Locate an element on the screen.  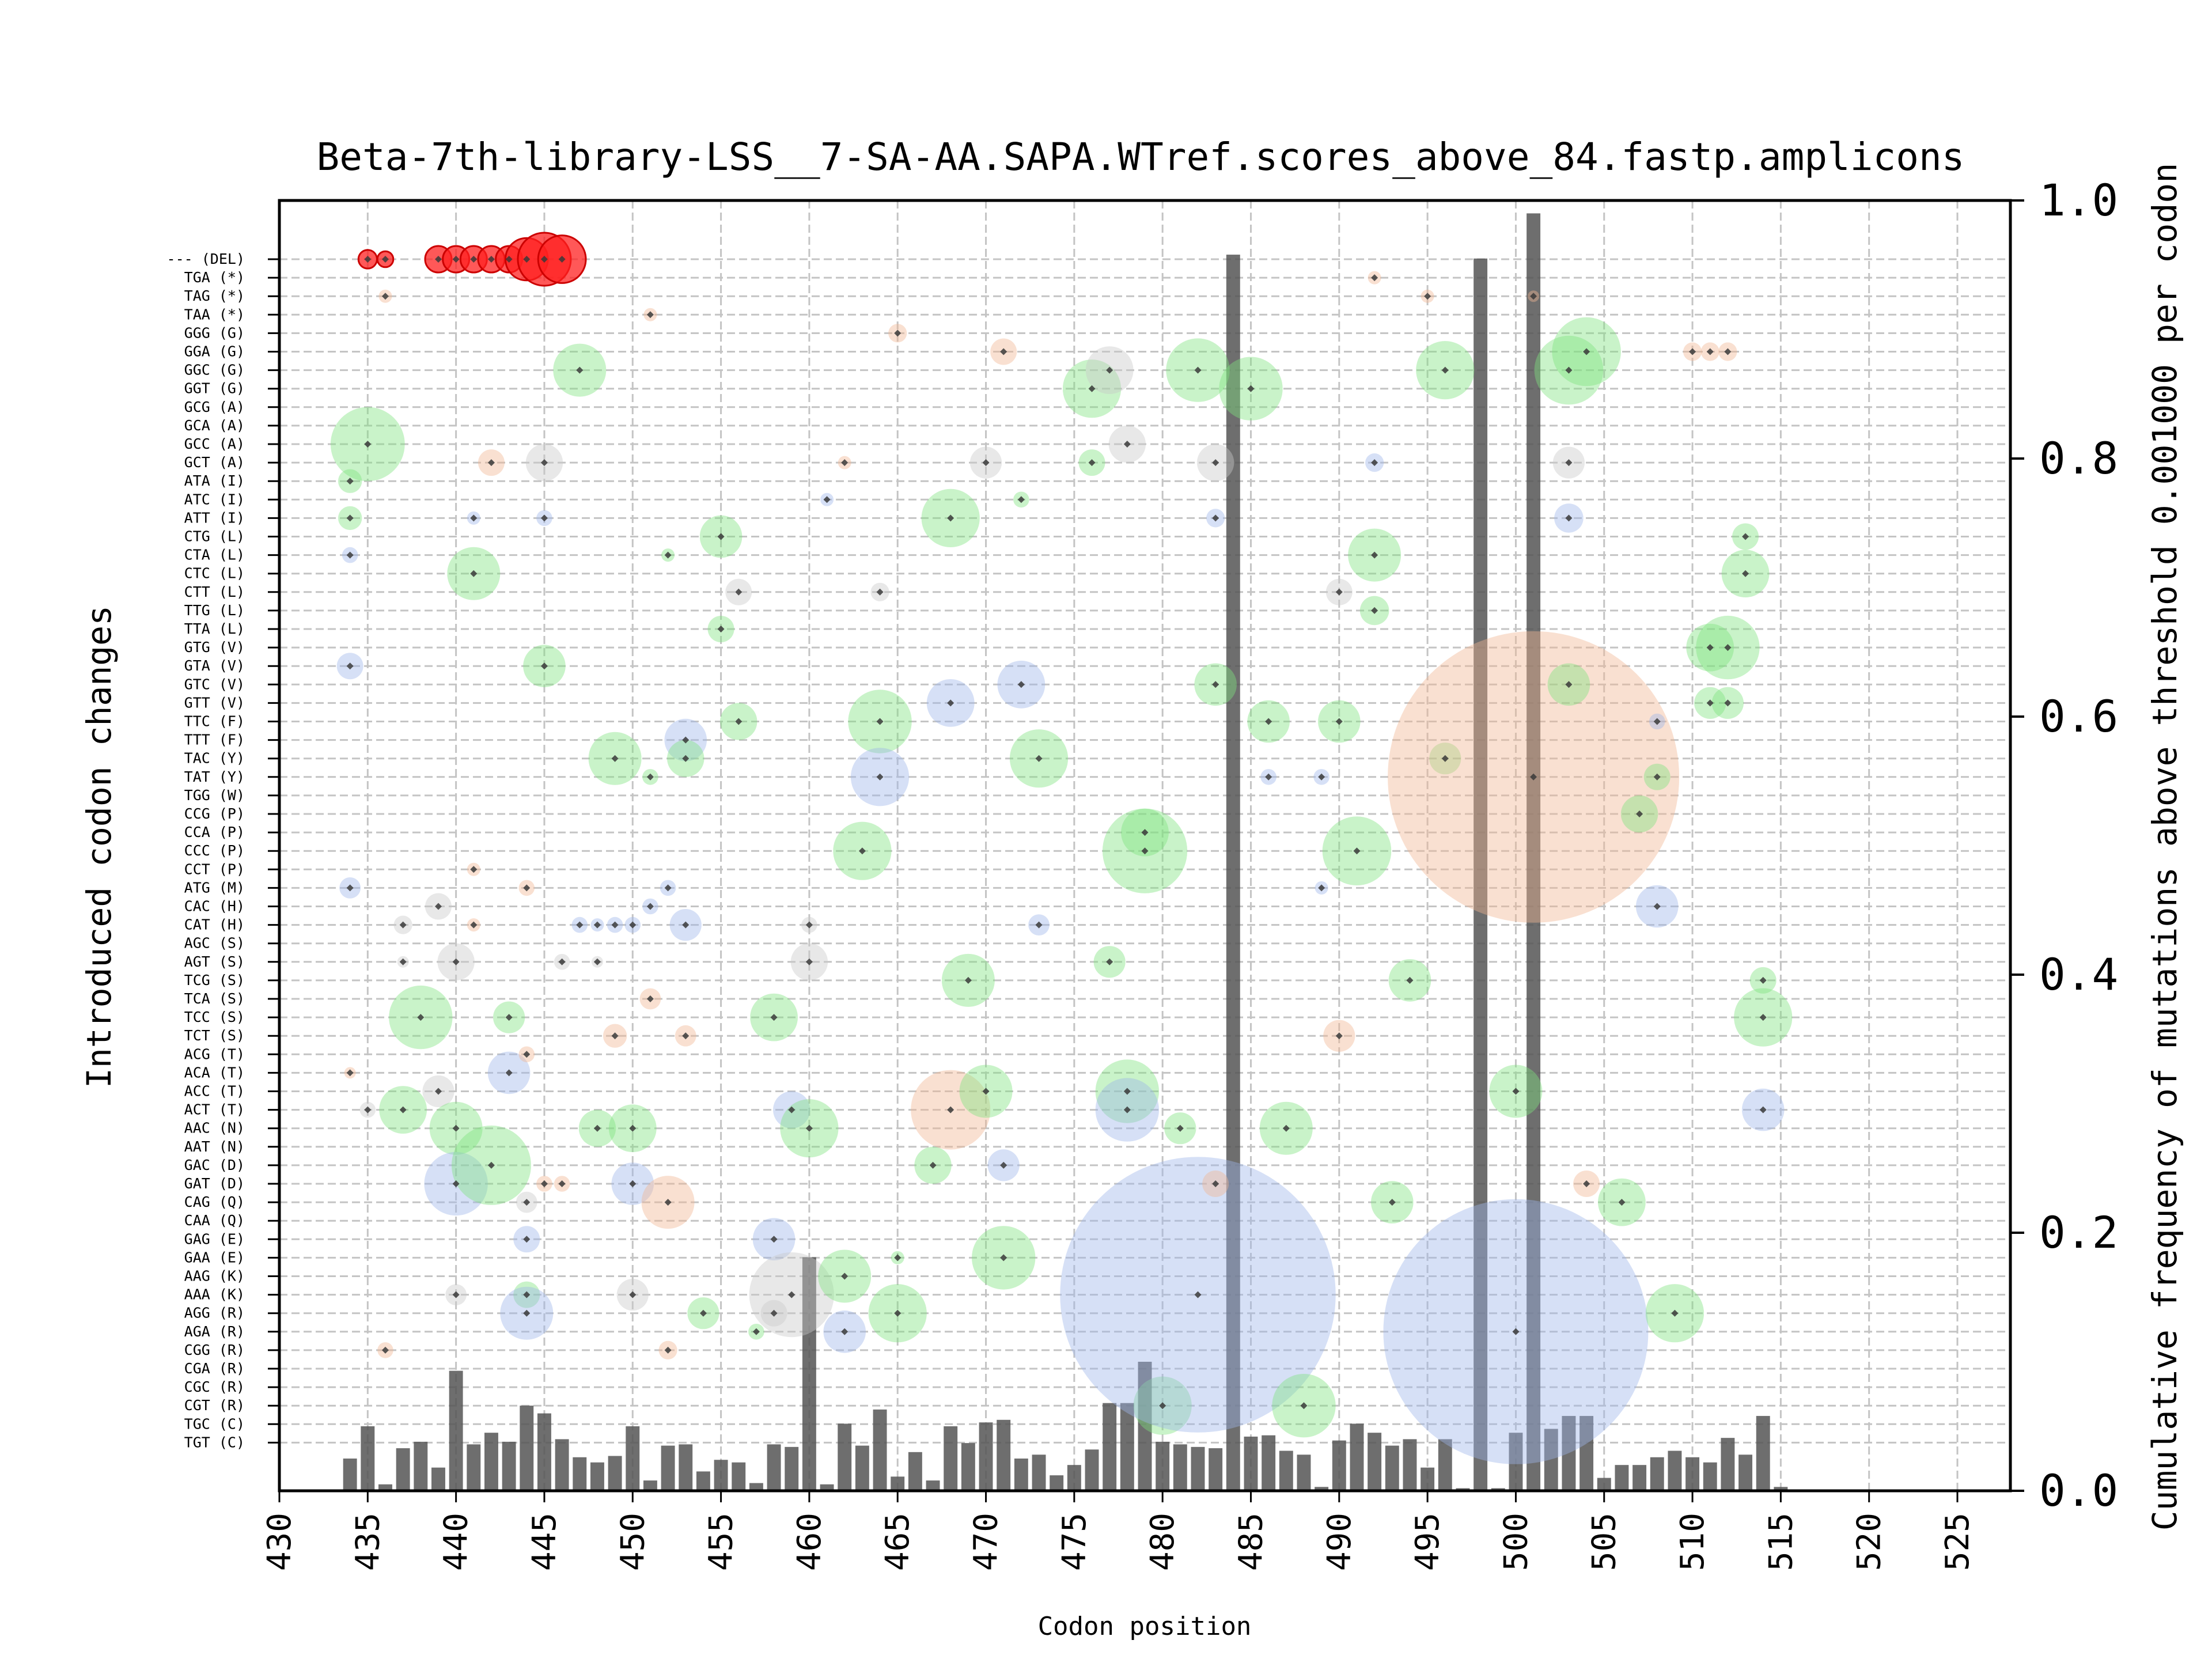
position-tick-label: 485 is located at coordinates (1251, 1542).